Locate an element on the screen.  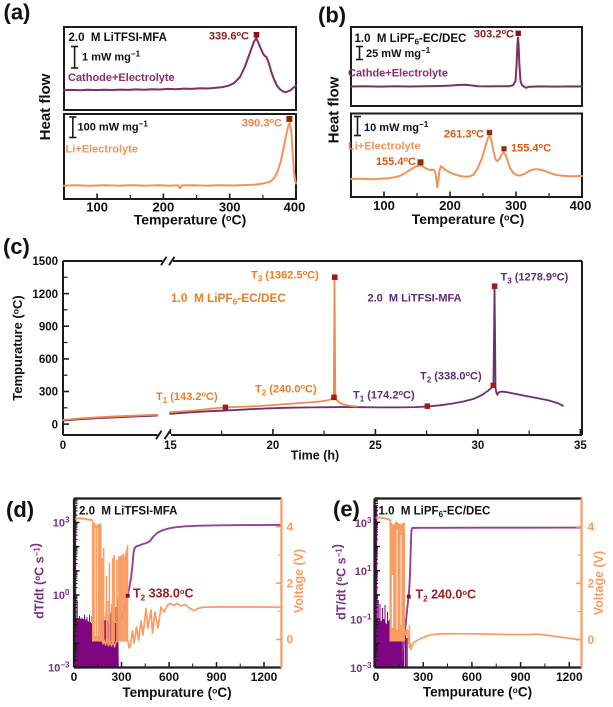
svg-text: T1​ (174.2oC) is located at coordinates (384, 396).